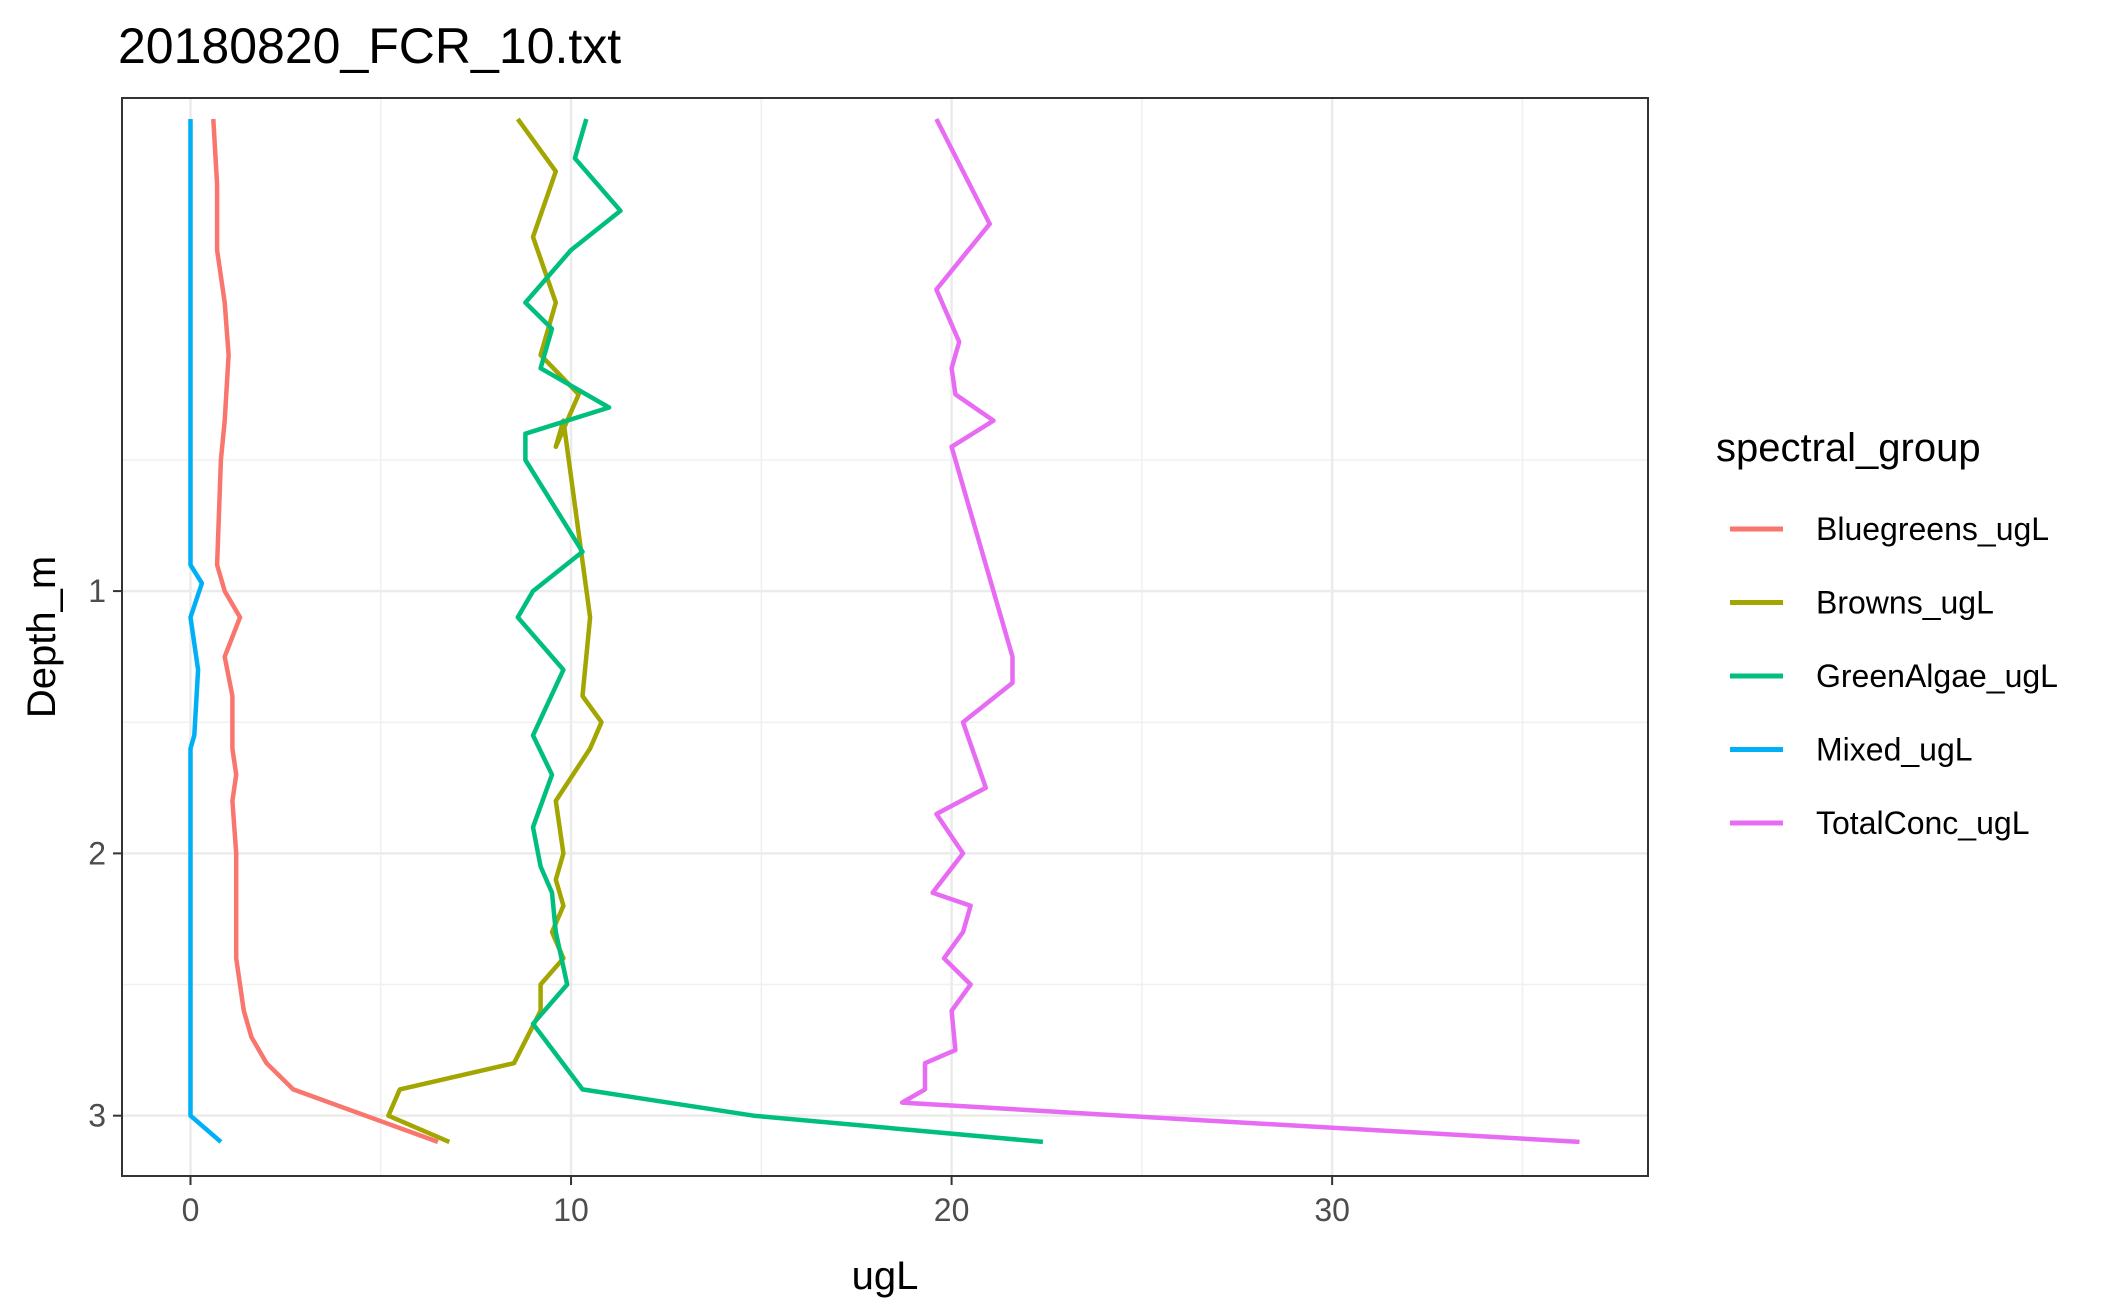 The height and width of the screenshot is (1300, 2115). What do you see at coordinates (369, 46) in the screenshot?
I see `chart-title: 20180820_FCR_10.txt` at bounding box center [369, 46].